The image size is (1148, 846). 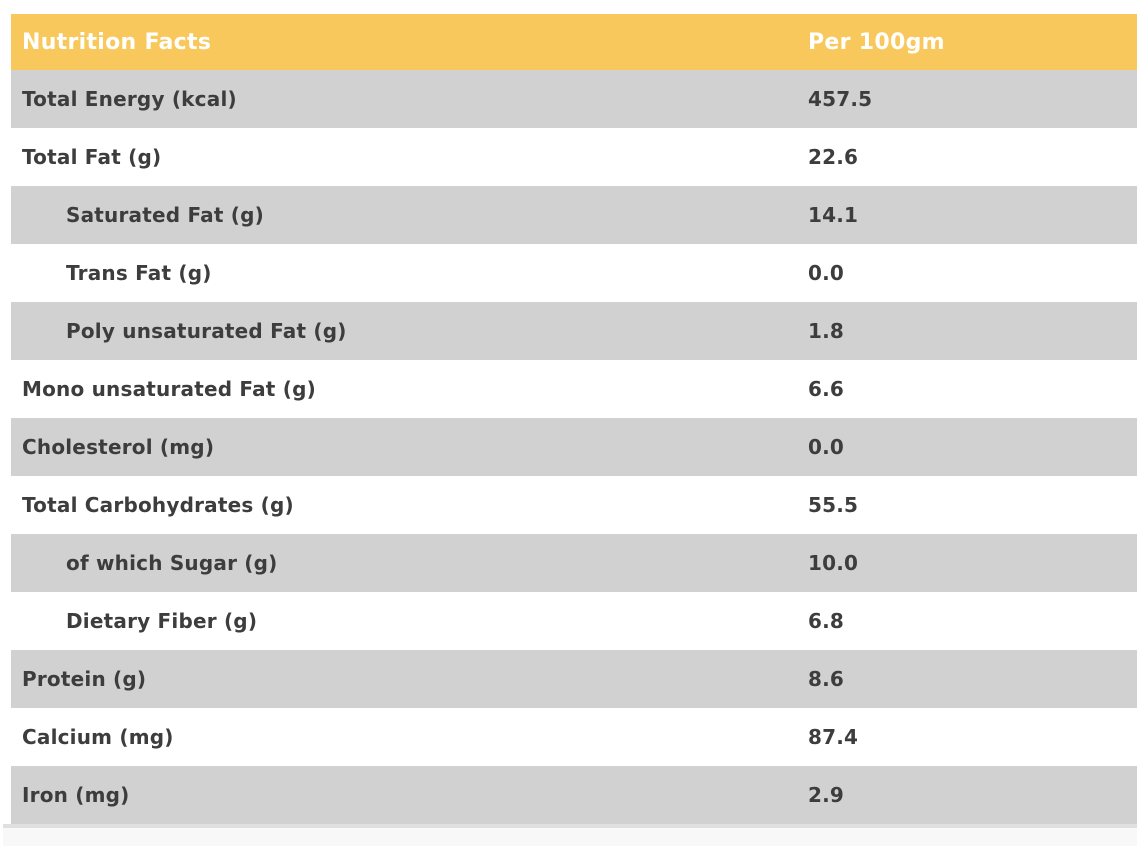 I want to click on table-row: Cholesterol (mg) 0.0, so click(x=574, y=447).